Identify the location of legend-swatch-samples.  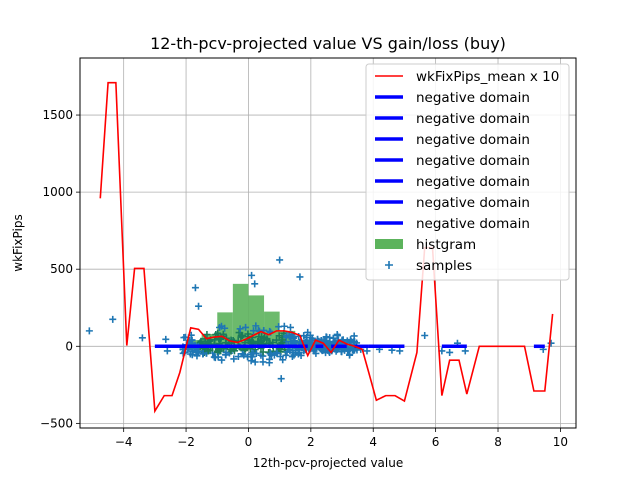
(389, 265).